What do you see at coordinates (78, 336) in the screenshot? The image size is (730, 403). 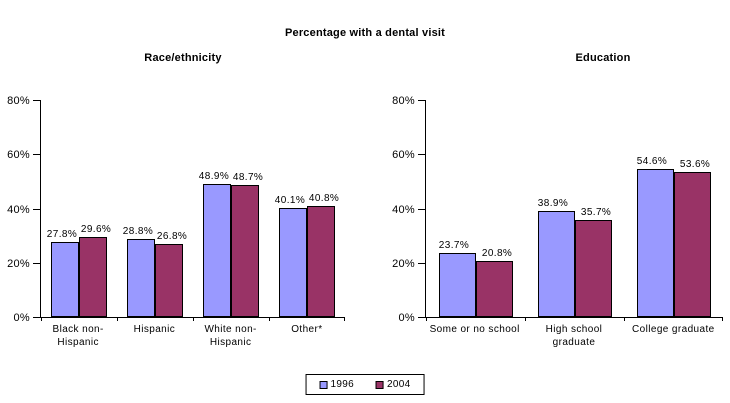 I see `category-label: Black non-Hispanic` at bounding box center [78, 336].